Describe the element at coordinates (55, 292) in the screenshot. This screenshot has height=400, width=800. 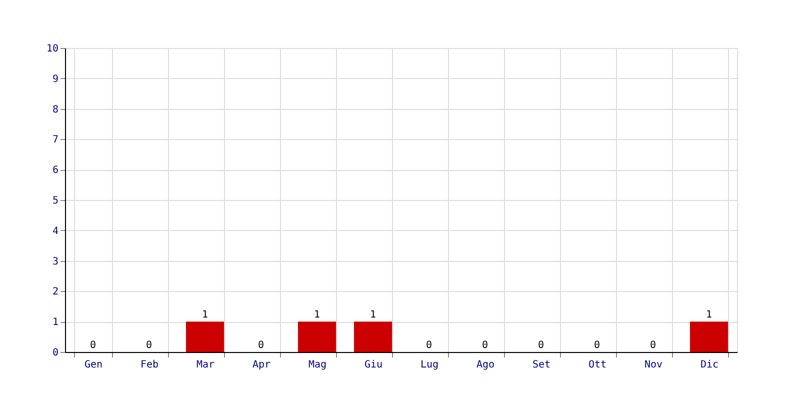
I see `y-tick-label: 2` at that location.